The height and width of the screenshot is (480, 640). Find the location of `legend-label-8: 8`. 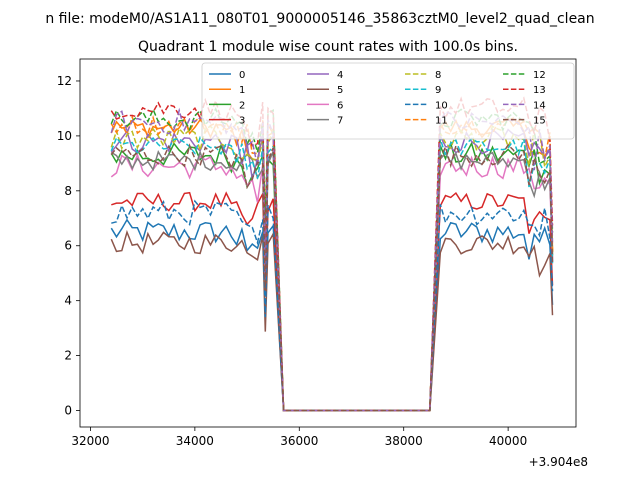

legend-label-8: 8 is located at coordinates (438, 75).